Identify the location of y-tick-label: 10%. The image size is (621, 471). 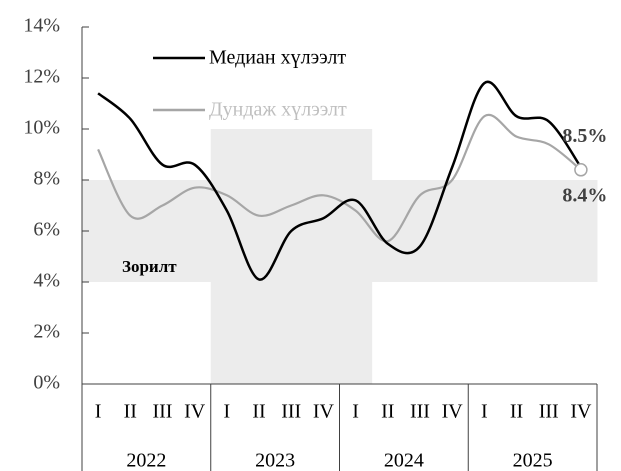
(41, 128).